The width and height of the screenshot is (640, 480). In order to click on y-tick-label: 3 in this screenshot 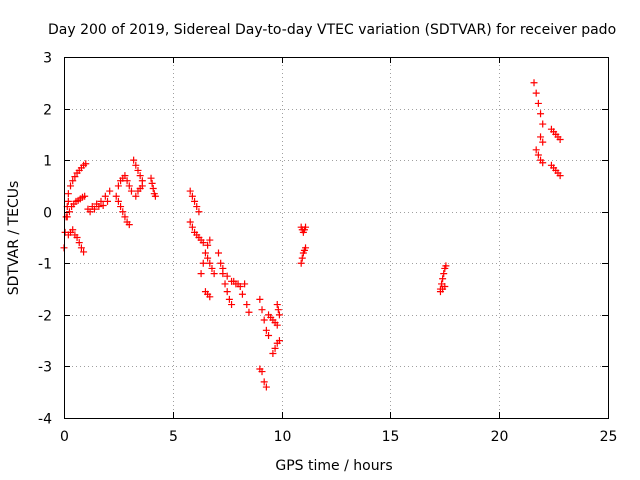, I will do `click(47, 59)`.